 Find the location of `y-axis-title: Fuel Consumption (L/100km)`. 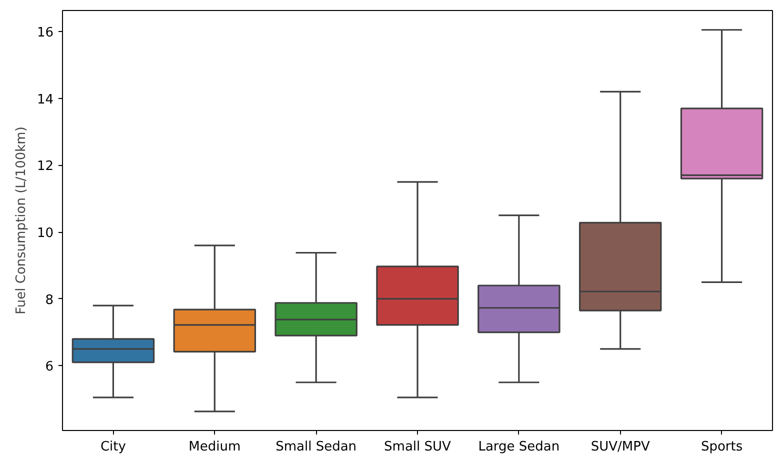

y-axis-title: Fuel Consumption (L/100km) is located at coordinates (21, 220).